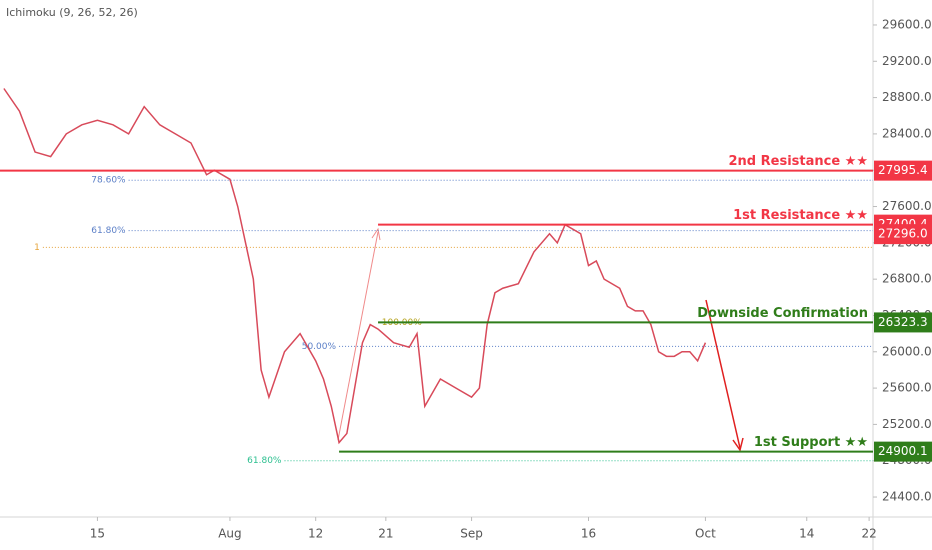  Describe the element at coordinates (376, 234) in the screenshot. I see `up-arrow-head` at that location.